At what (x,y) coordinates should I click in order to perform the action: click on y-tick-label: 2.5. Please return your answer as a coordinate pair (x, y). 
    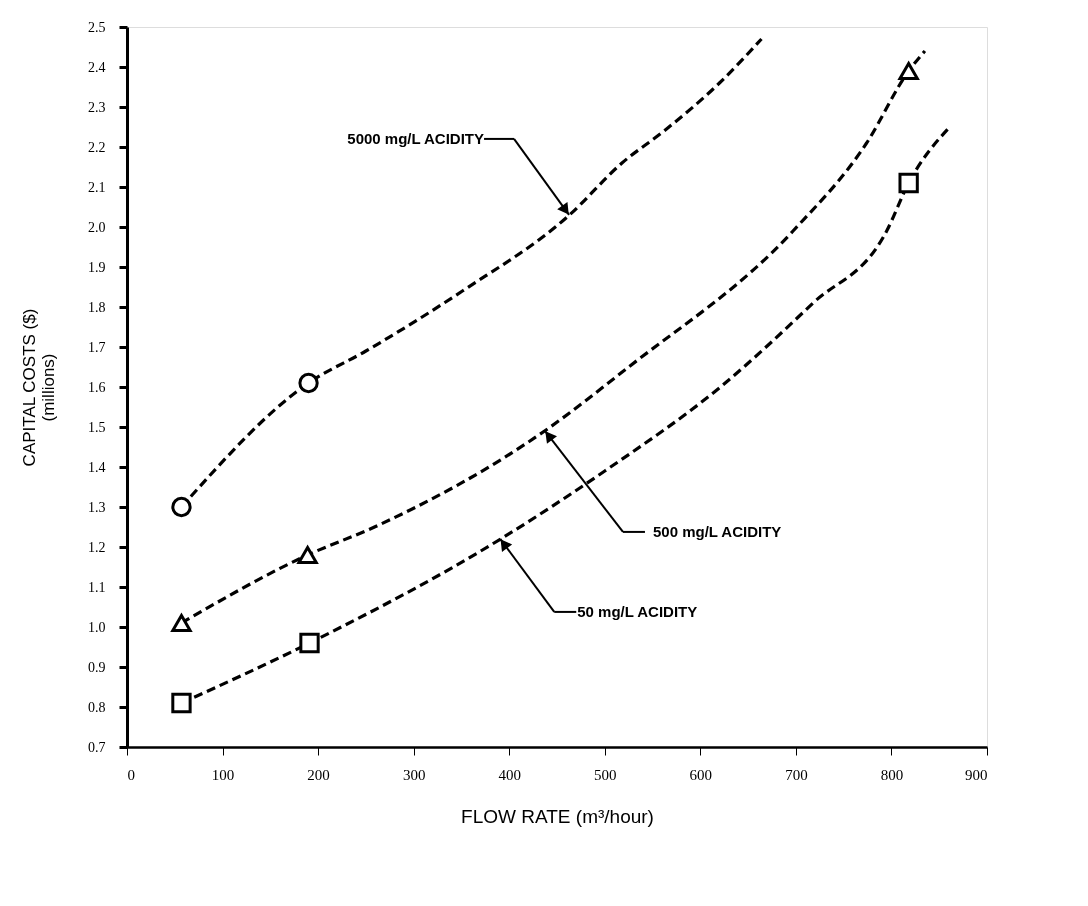
    Looking at the image, I should click on (97, 27).